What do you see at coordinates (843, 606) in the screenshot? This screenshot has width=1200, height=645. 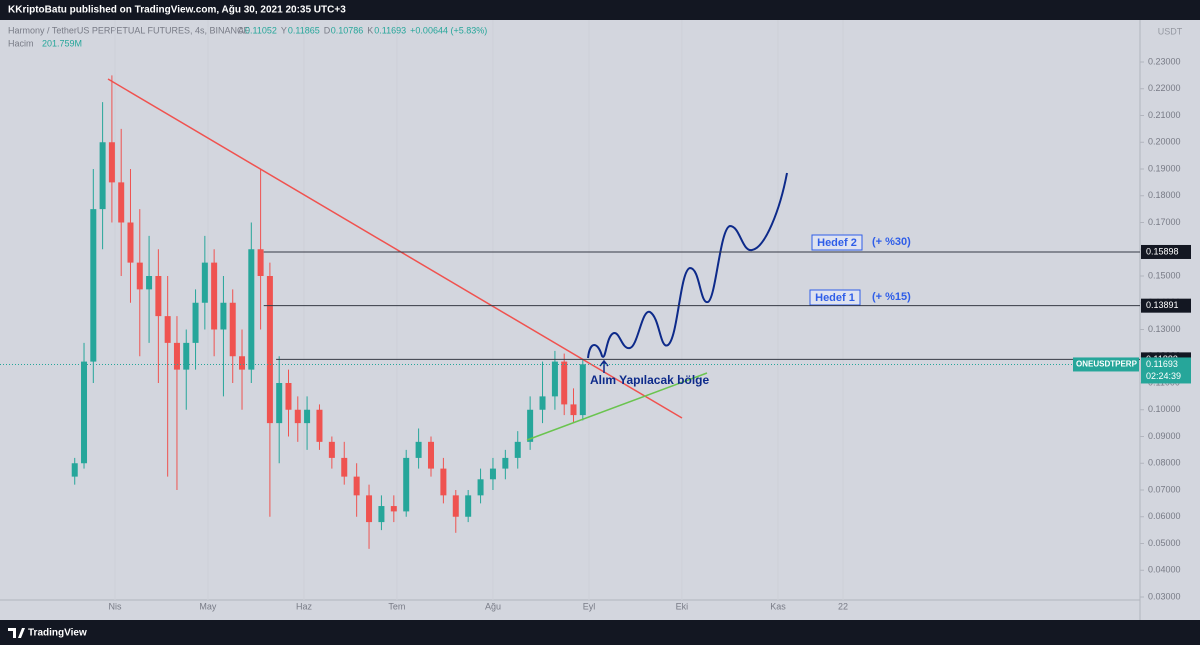 I see `x-tick-label: 22` at bounding box center [843, 606].